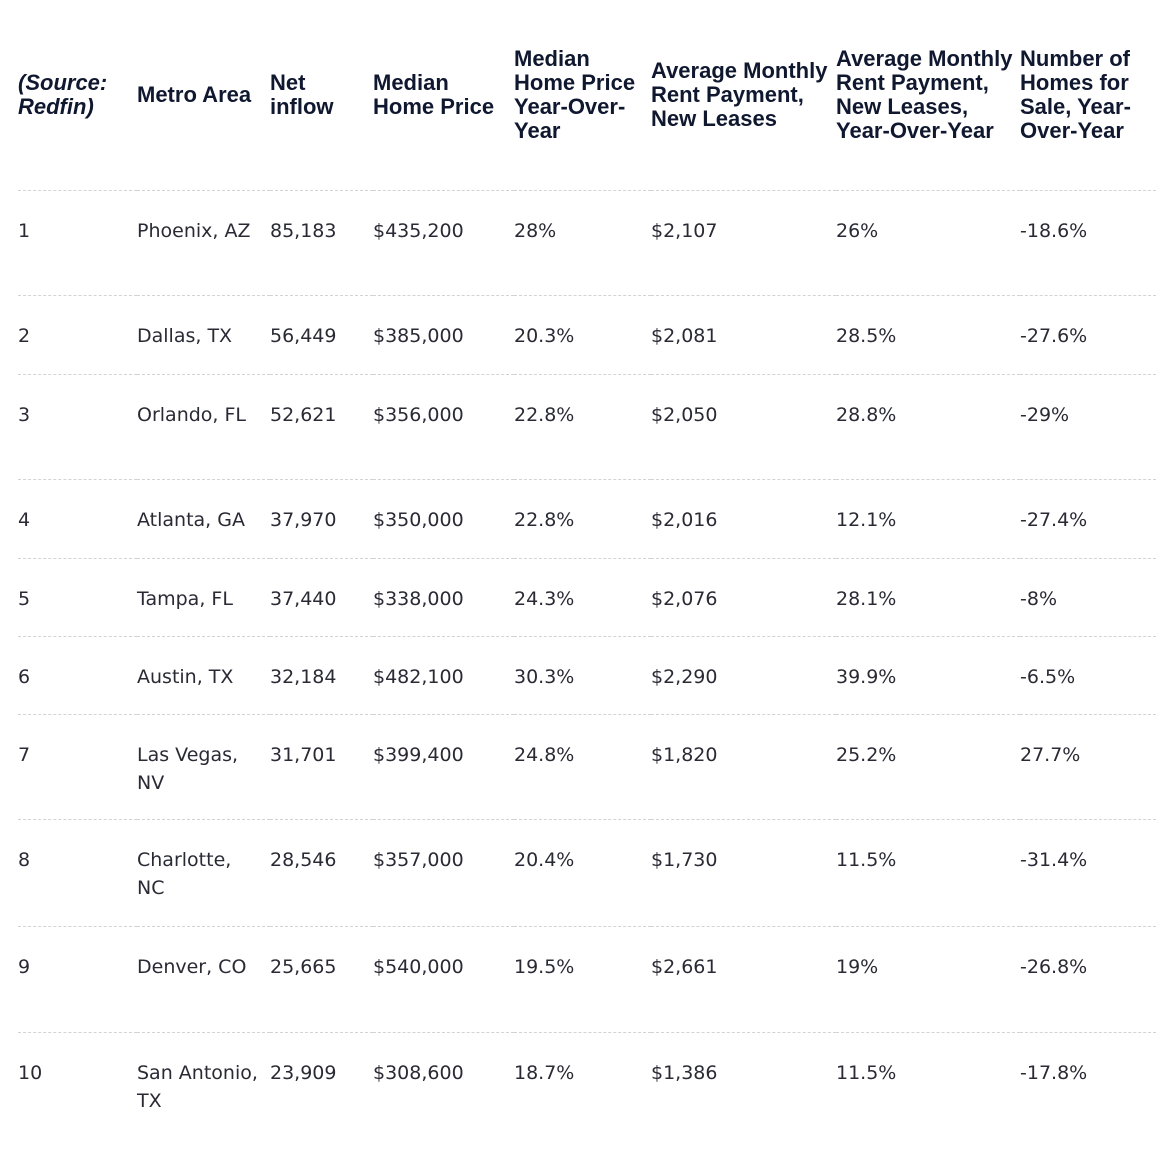  I want to click on avg-rent-yoy-cell: 28.5%, so click(928, 335).